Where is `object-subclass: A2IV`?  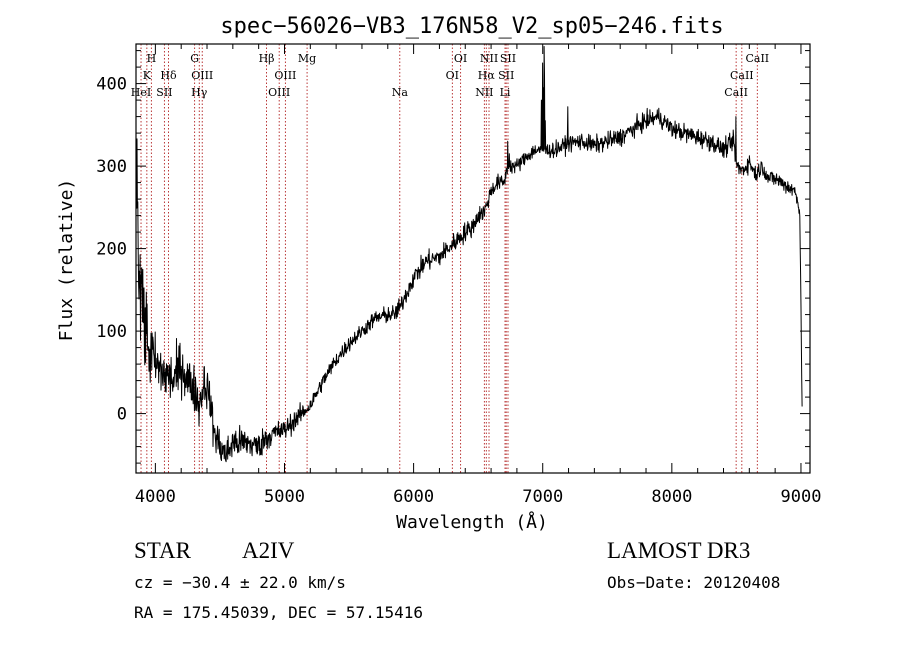
object-subclass: A2IV is located at coordinates (268, 550).